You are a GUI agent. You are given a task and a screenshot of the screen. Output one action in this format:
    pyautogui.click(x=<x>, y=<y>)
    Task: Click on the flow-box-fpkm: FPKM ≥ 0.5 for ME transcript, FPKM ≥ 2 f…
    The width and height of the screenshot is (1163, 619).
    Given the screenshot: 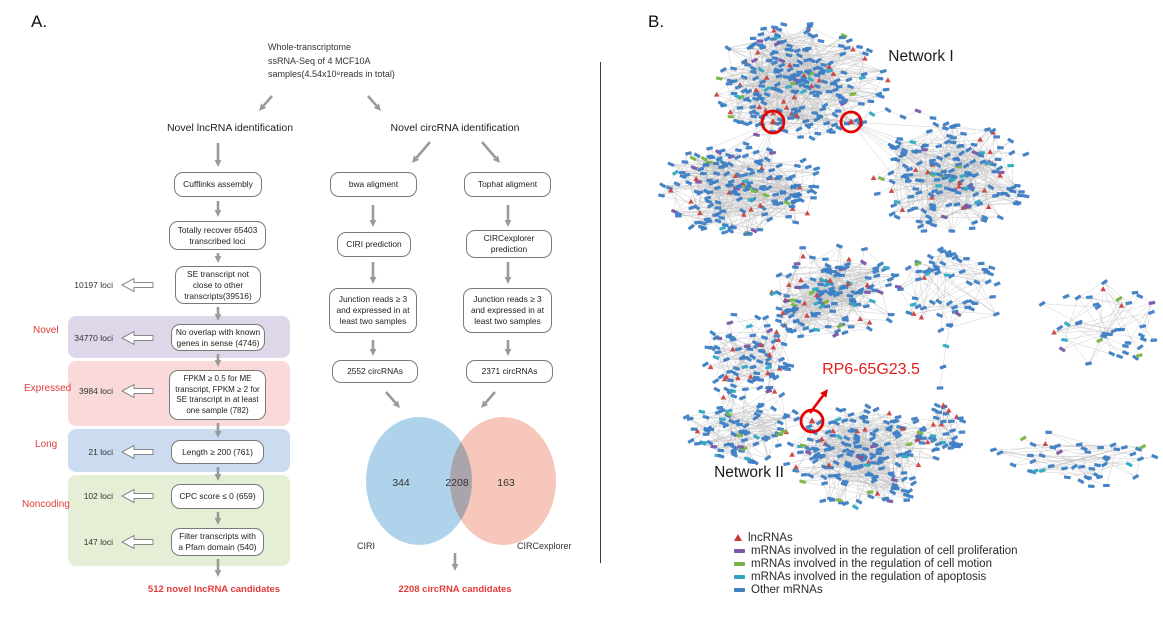 What is the action you would take?
    pyautogui.click(x=217, y=395)
    